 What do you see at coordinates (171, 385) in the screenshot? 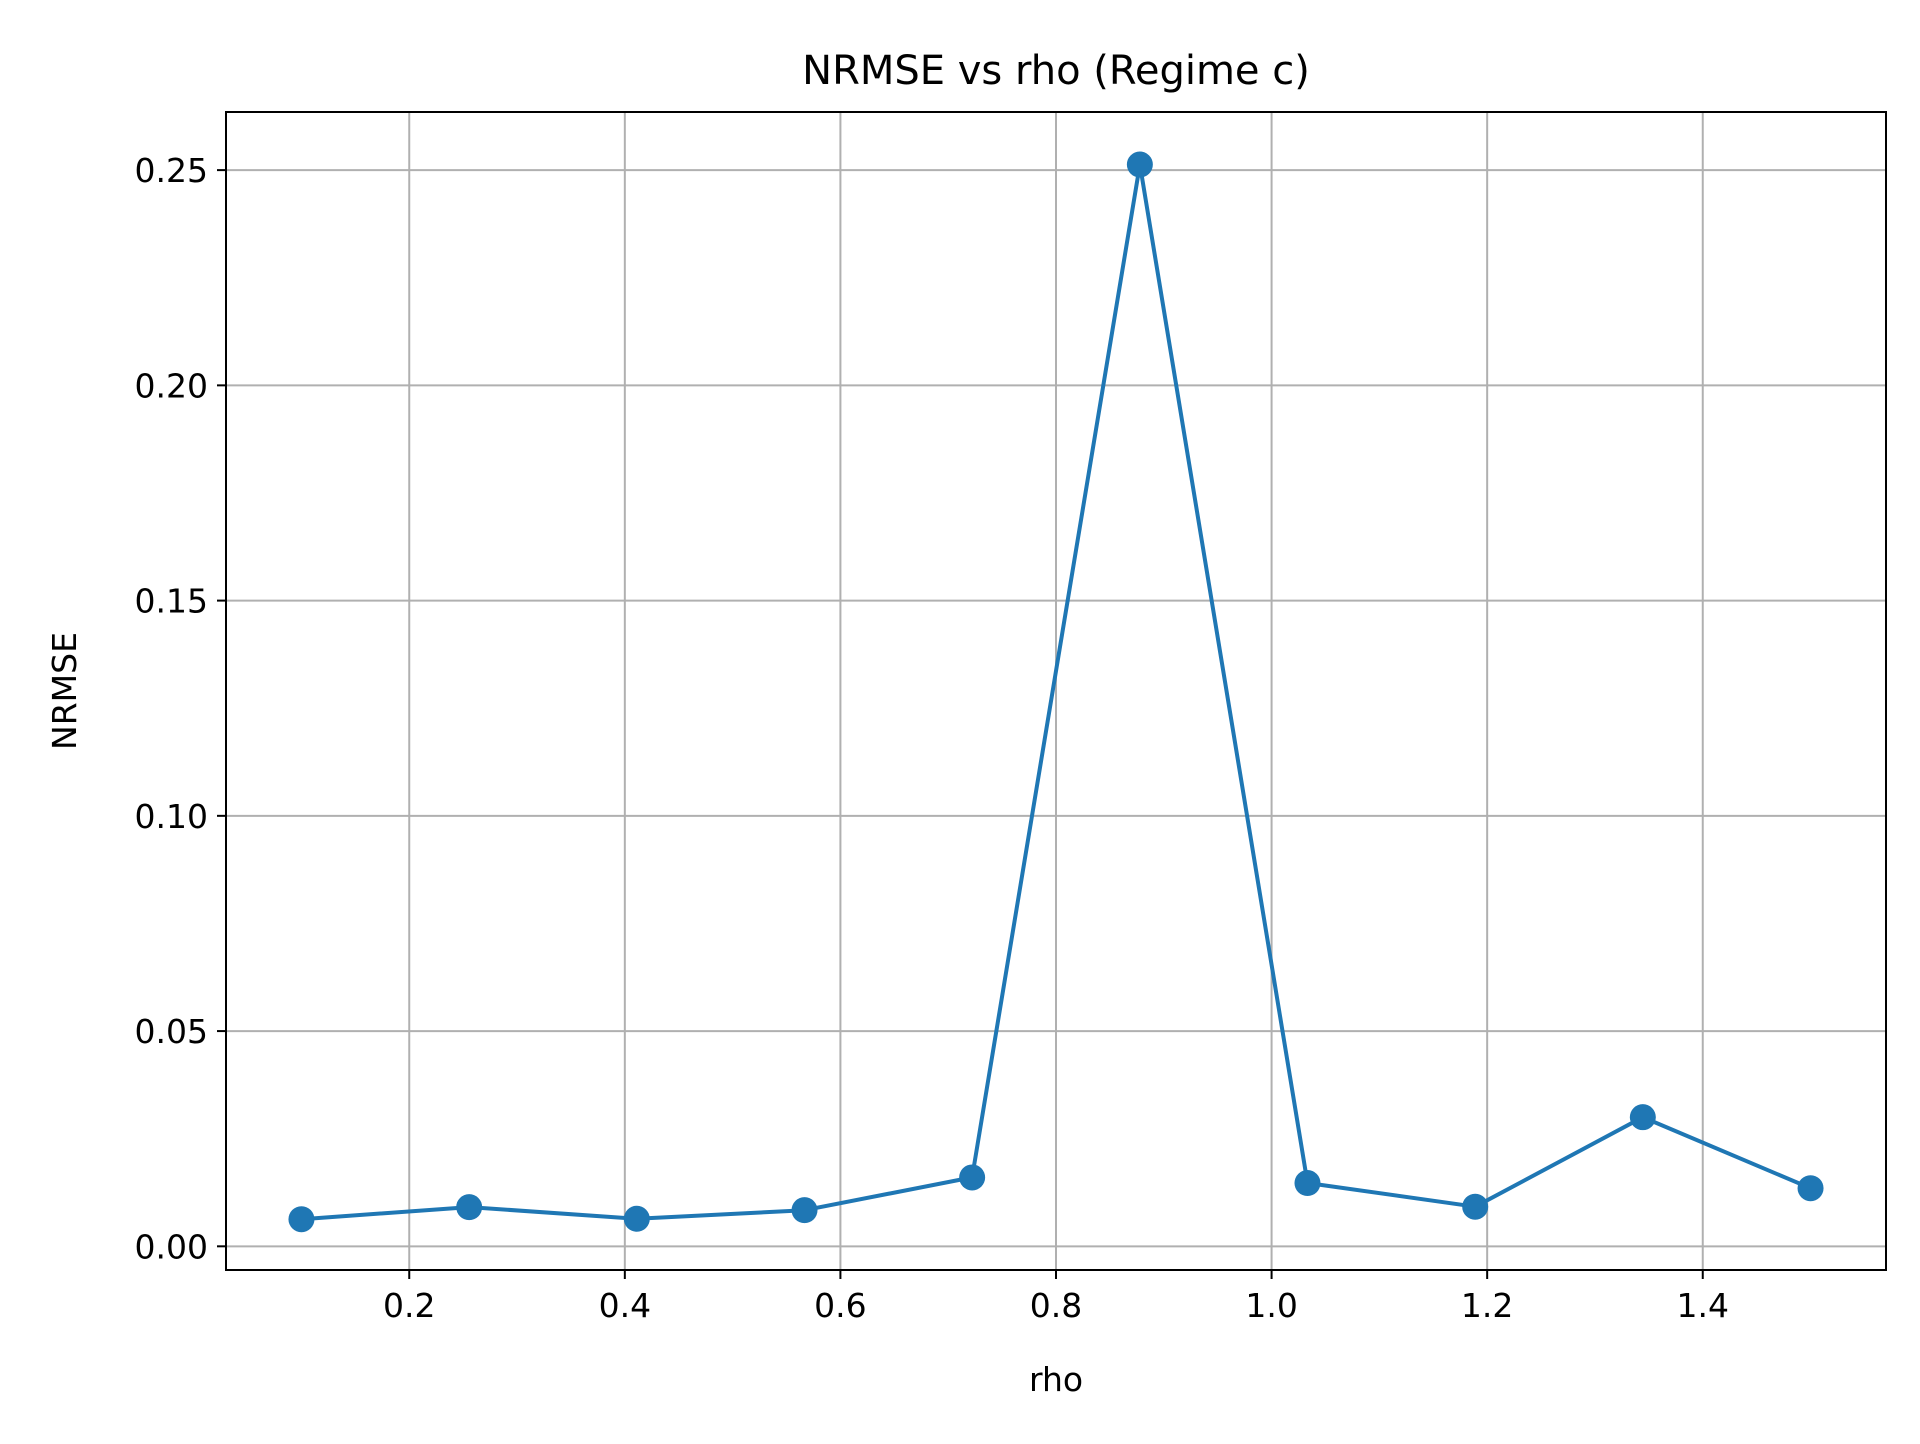
I see `y-tick-label: 0.20` at bounding box center [171, 385].